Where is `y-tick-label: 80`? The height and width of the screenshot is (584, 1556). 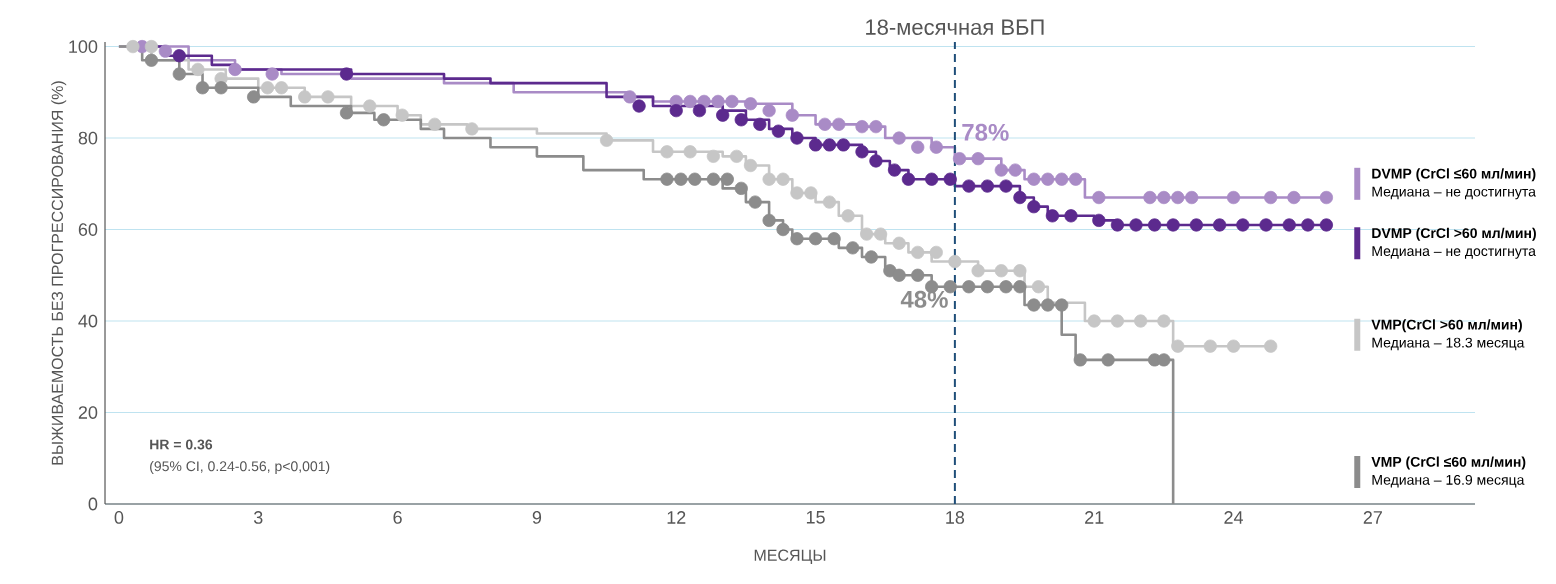
y-tick-label: 80 is located at coordinates (88, 138).